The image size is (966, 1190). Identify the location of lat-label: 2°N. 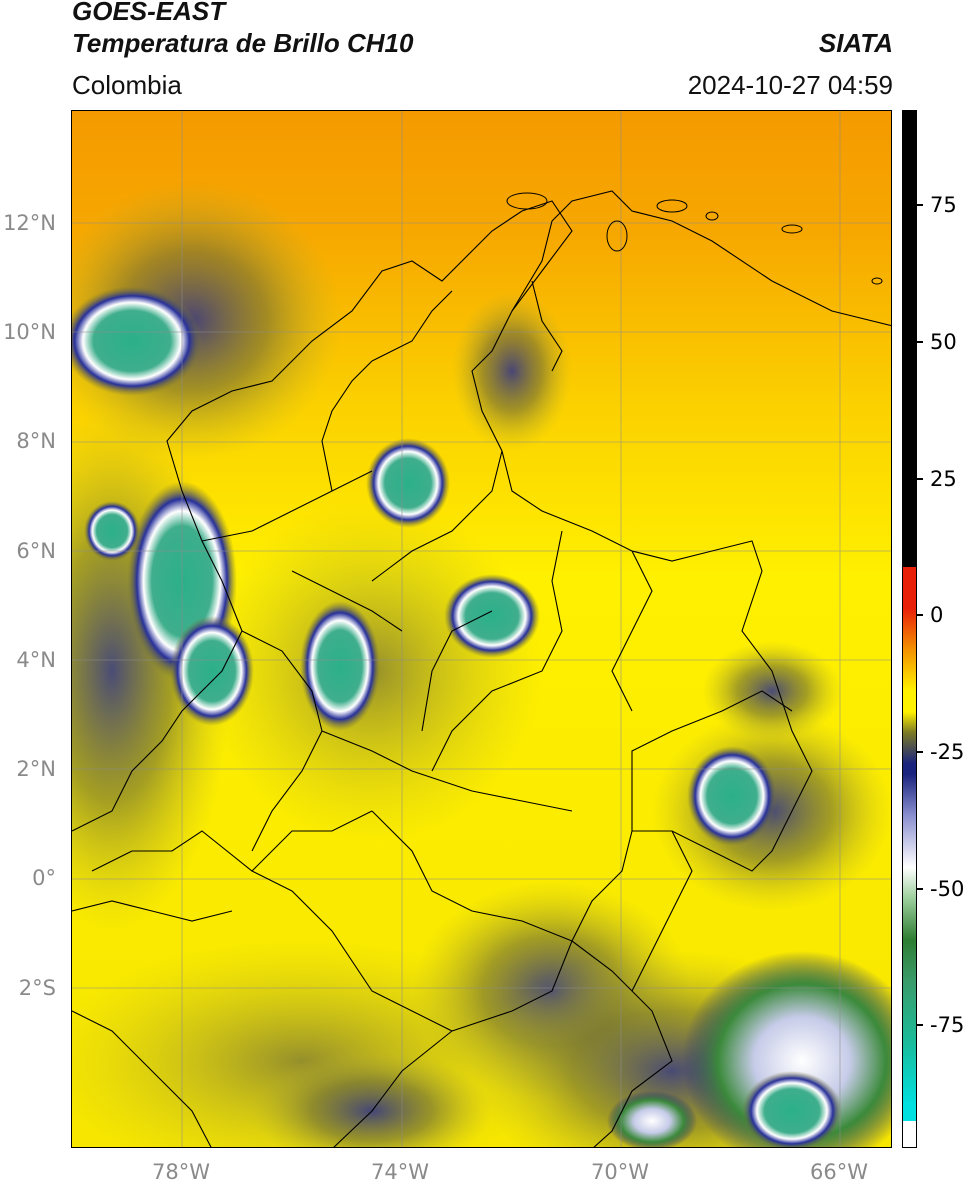
(36, 769).